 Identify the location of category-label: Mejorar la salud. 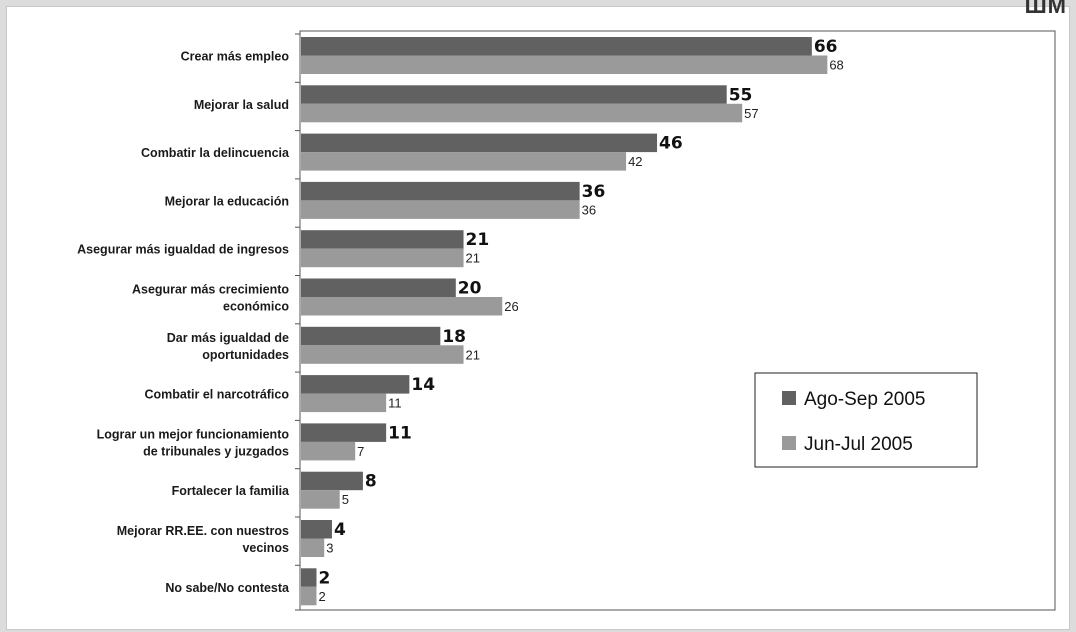
(241, 105).